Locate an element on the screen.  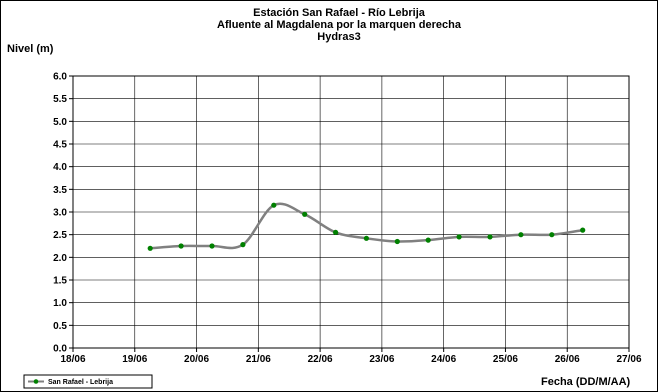
legend: San Rafael - Lebrija is located at coordinates (88, 381).